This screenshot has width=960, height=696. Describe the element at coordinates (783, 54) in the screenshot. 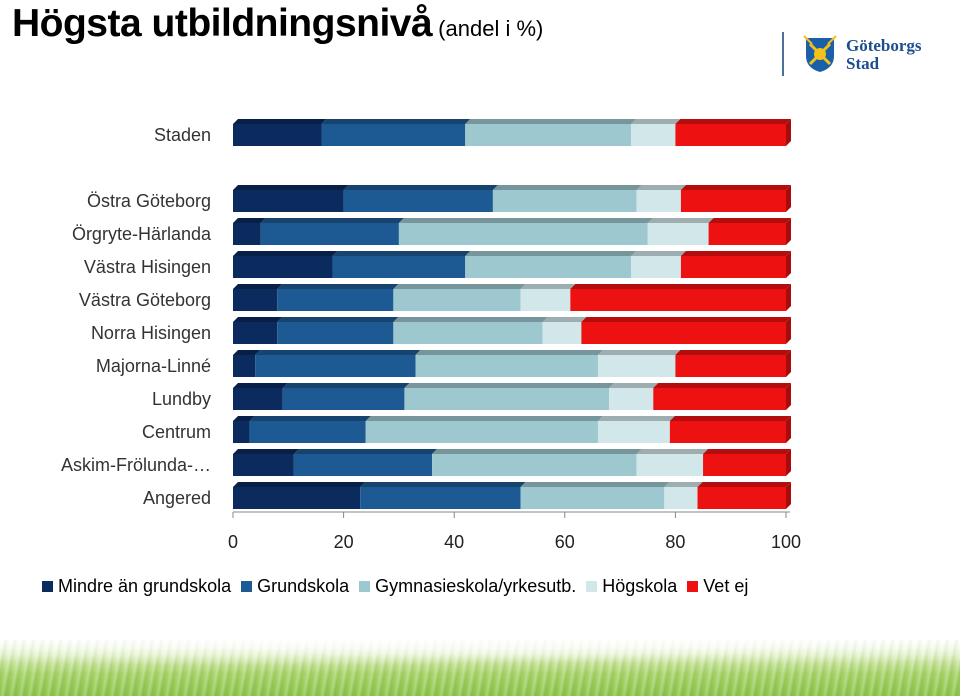

I see `logo-divider` at that location.